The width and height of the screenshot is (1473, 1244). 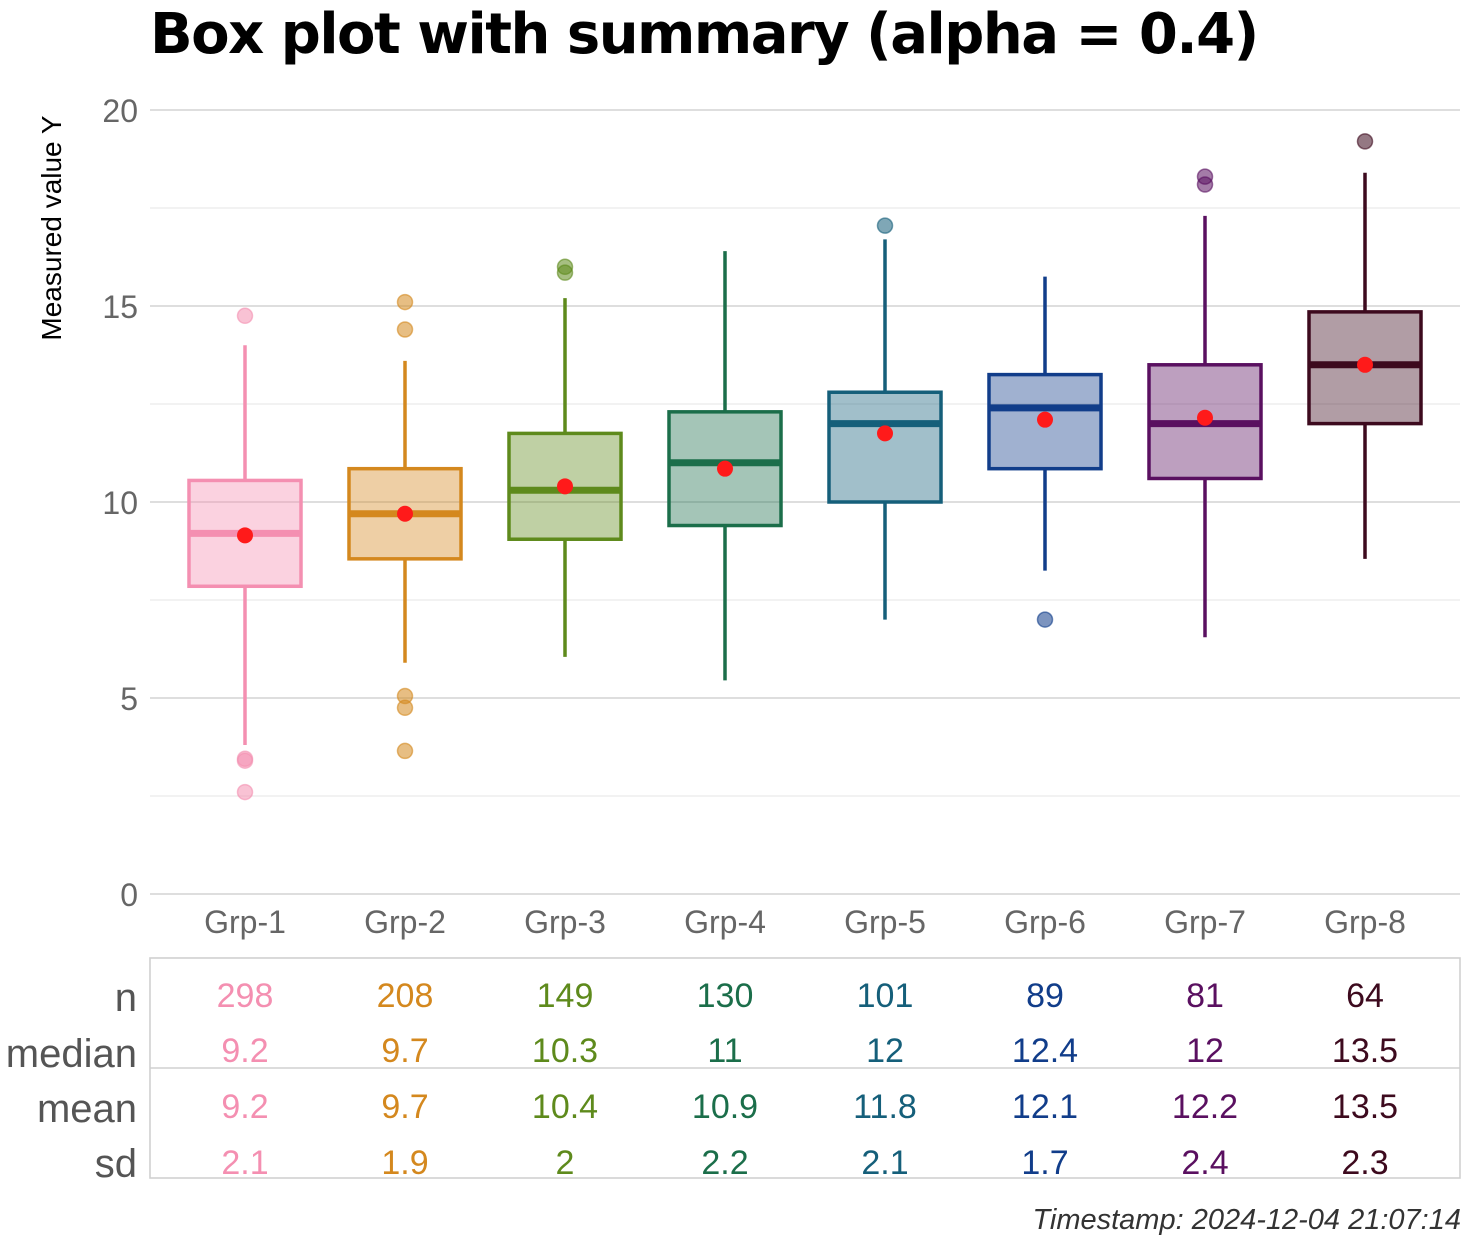 I want to click on timestamp: Timestamp: 2024-12-04 21:07:14, so click(x=1246, y=1220).